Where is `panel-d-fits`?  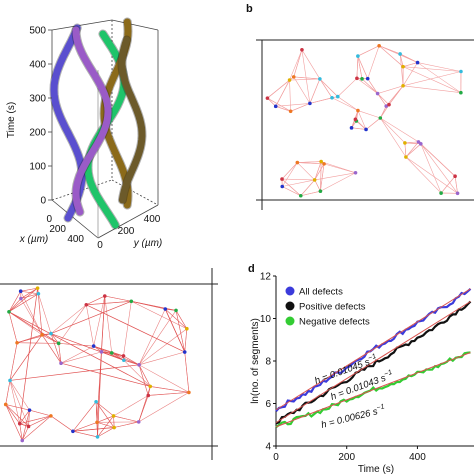
panel-d-fits is located at coordinates (373, 358).